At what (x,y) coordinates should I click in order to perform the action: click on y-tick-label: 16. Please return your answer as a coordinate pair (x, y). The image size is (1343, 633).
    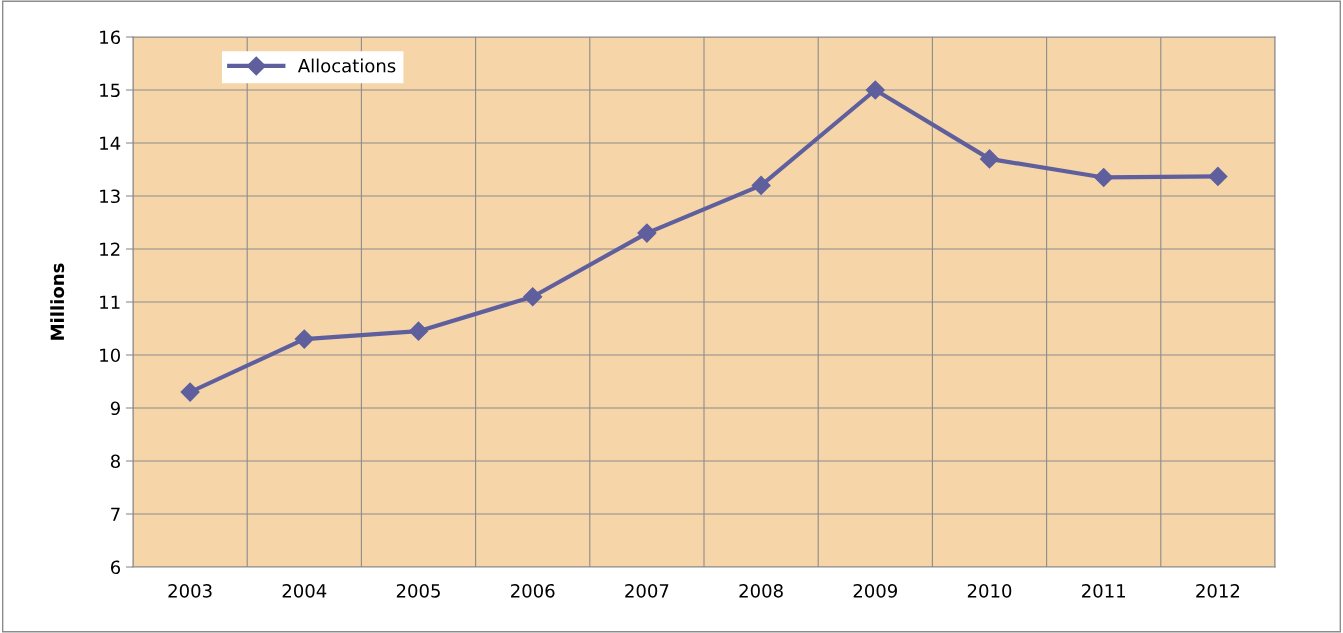
    Looking at the image, I should click on (110, 37).